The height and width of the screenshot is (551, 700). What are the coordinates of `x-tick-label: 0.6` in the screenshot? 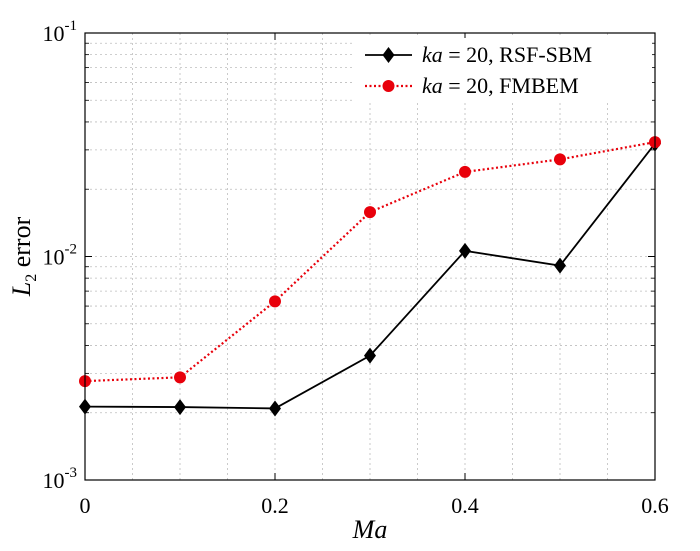 It's located at (655, 505).